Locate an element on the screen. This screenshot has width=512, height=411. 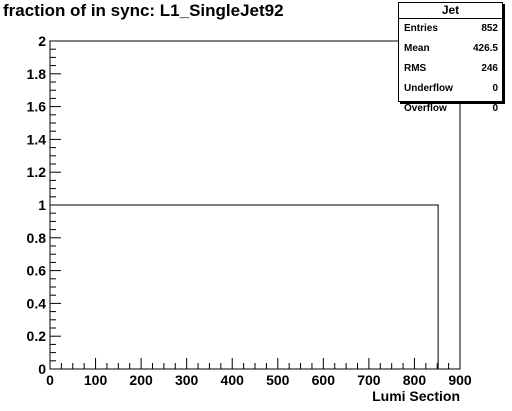
y-tick-label: 0.8 is located at coordinates (37, 238).